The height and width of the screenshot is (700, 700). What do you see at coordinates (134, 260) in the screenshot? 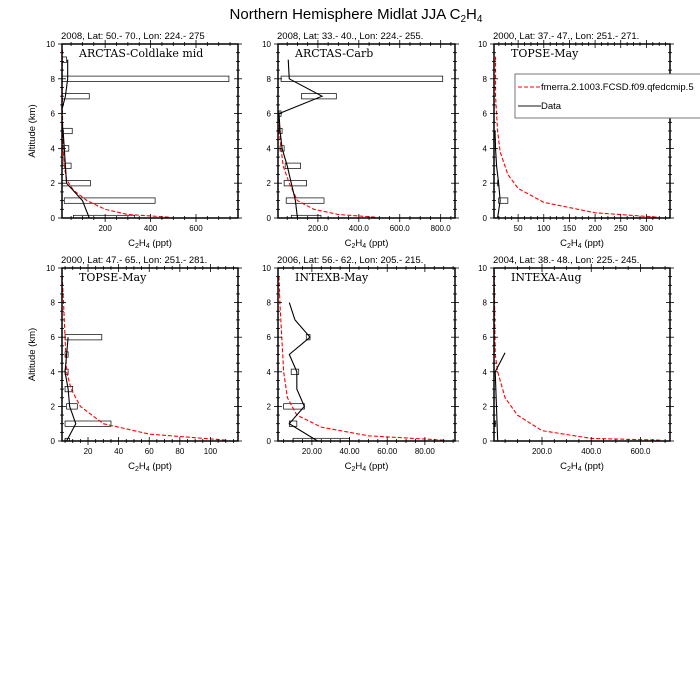
I see `panel-header: 2000, Lat: 47.- 65., Lon: 251.- 281.` at bounding box center [134, 260].